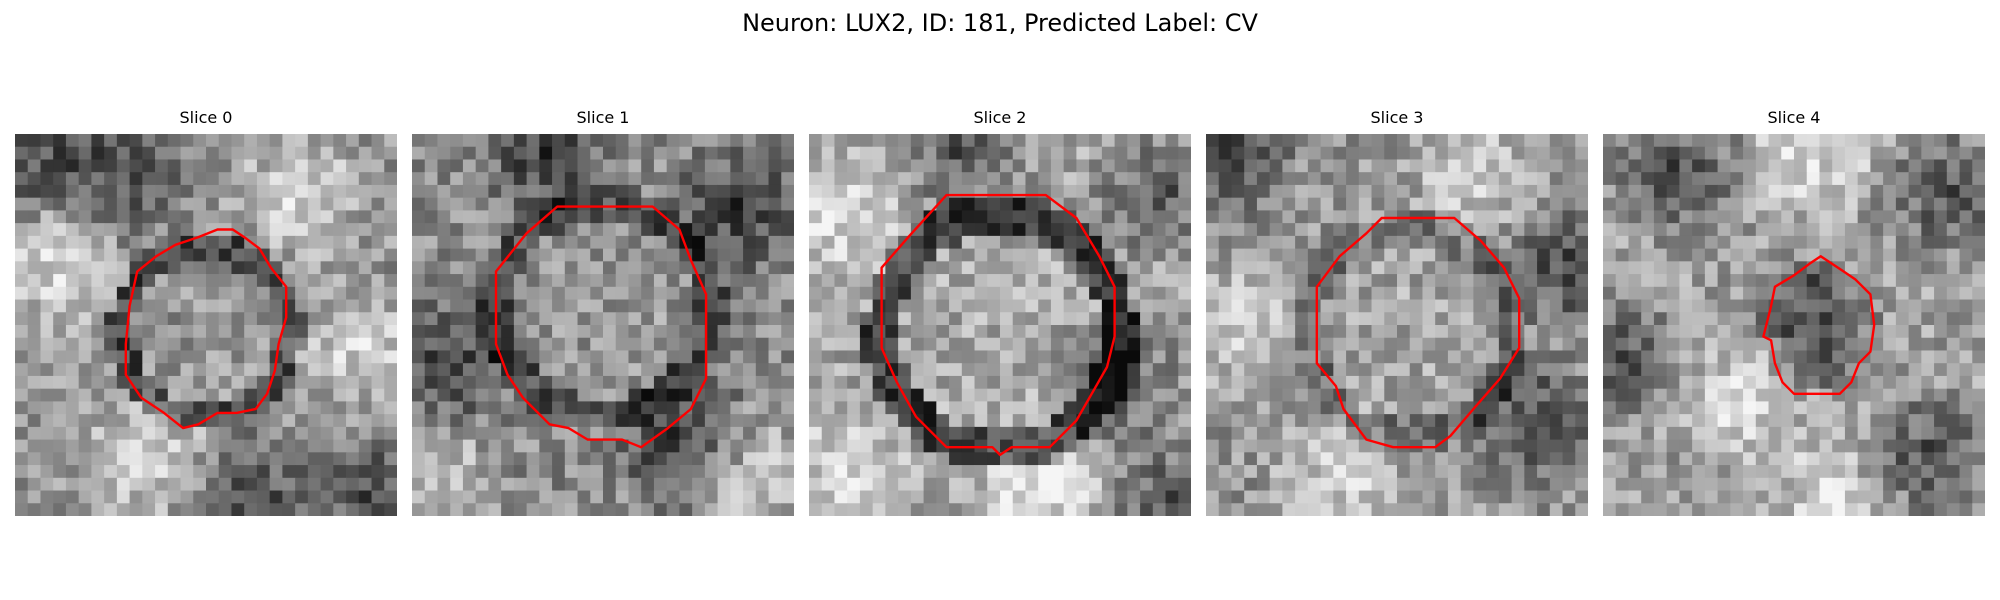 The width and height of the screenshot is (2000, 600). Describe the element at coordinates (206, 117) in the screenshot. I see `slice-title-0: Slice 0` at that location.